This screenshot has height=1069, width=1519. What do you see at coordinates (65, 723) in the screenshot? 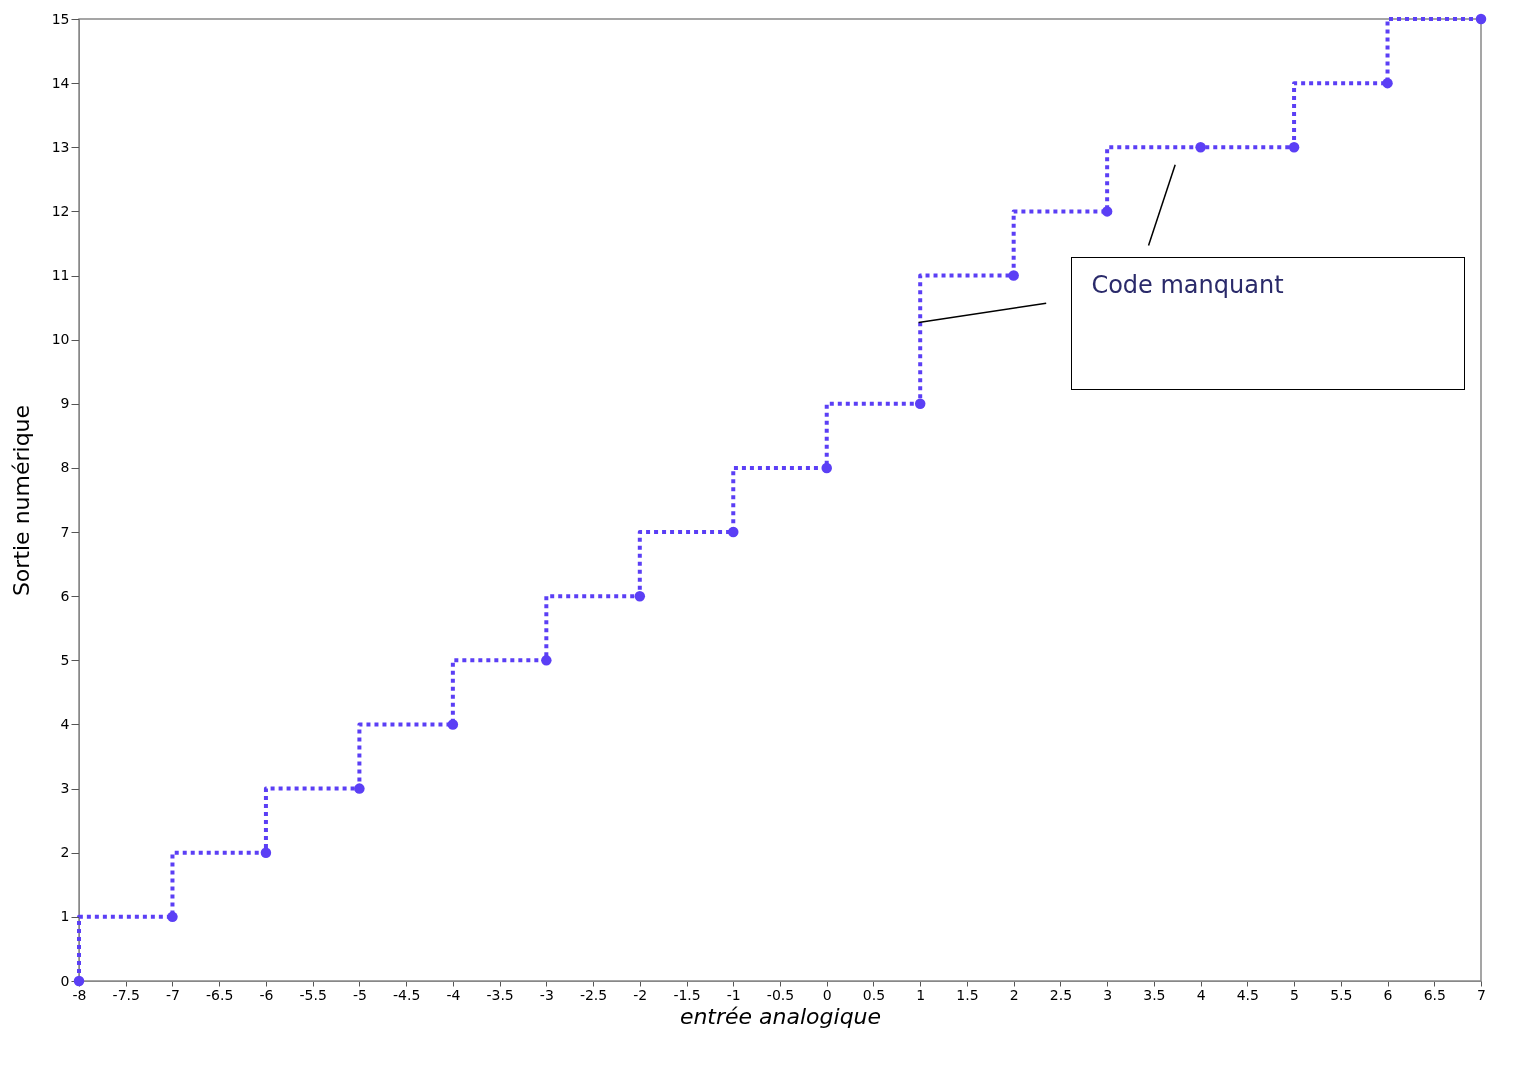
I see `y-tick-label: 4` at bounding box center [65, 723].